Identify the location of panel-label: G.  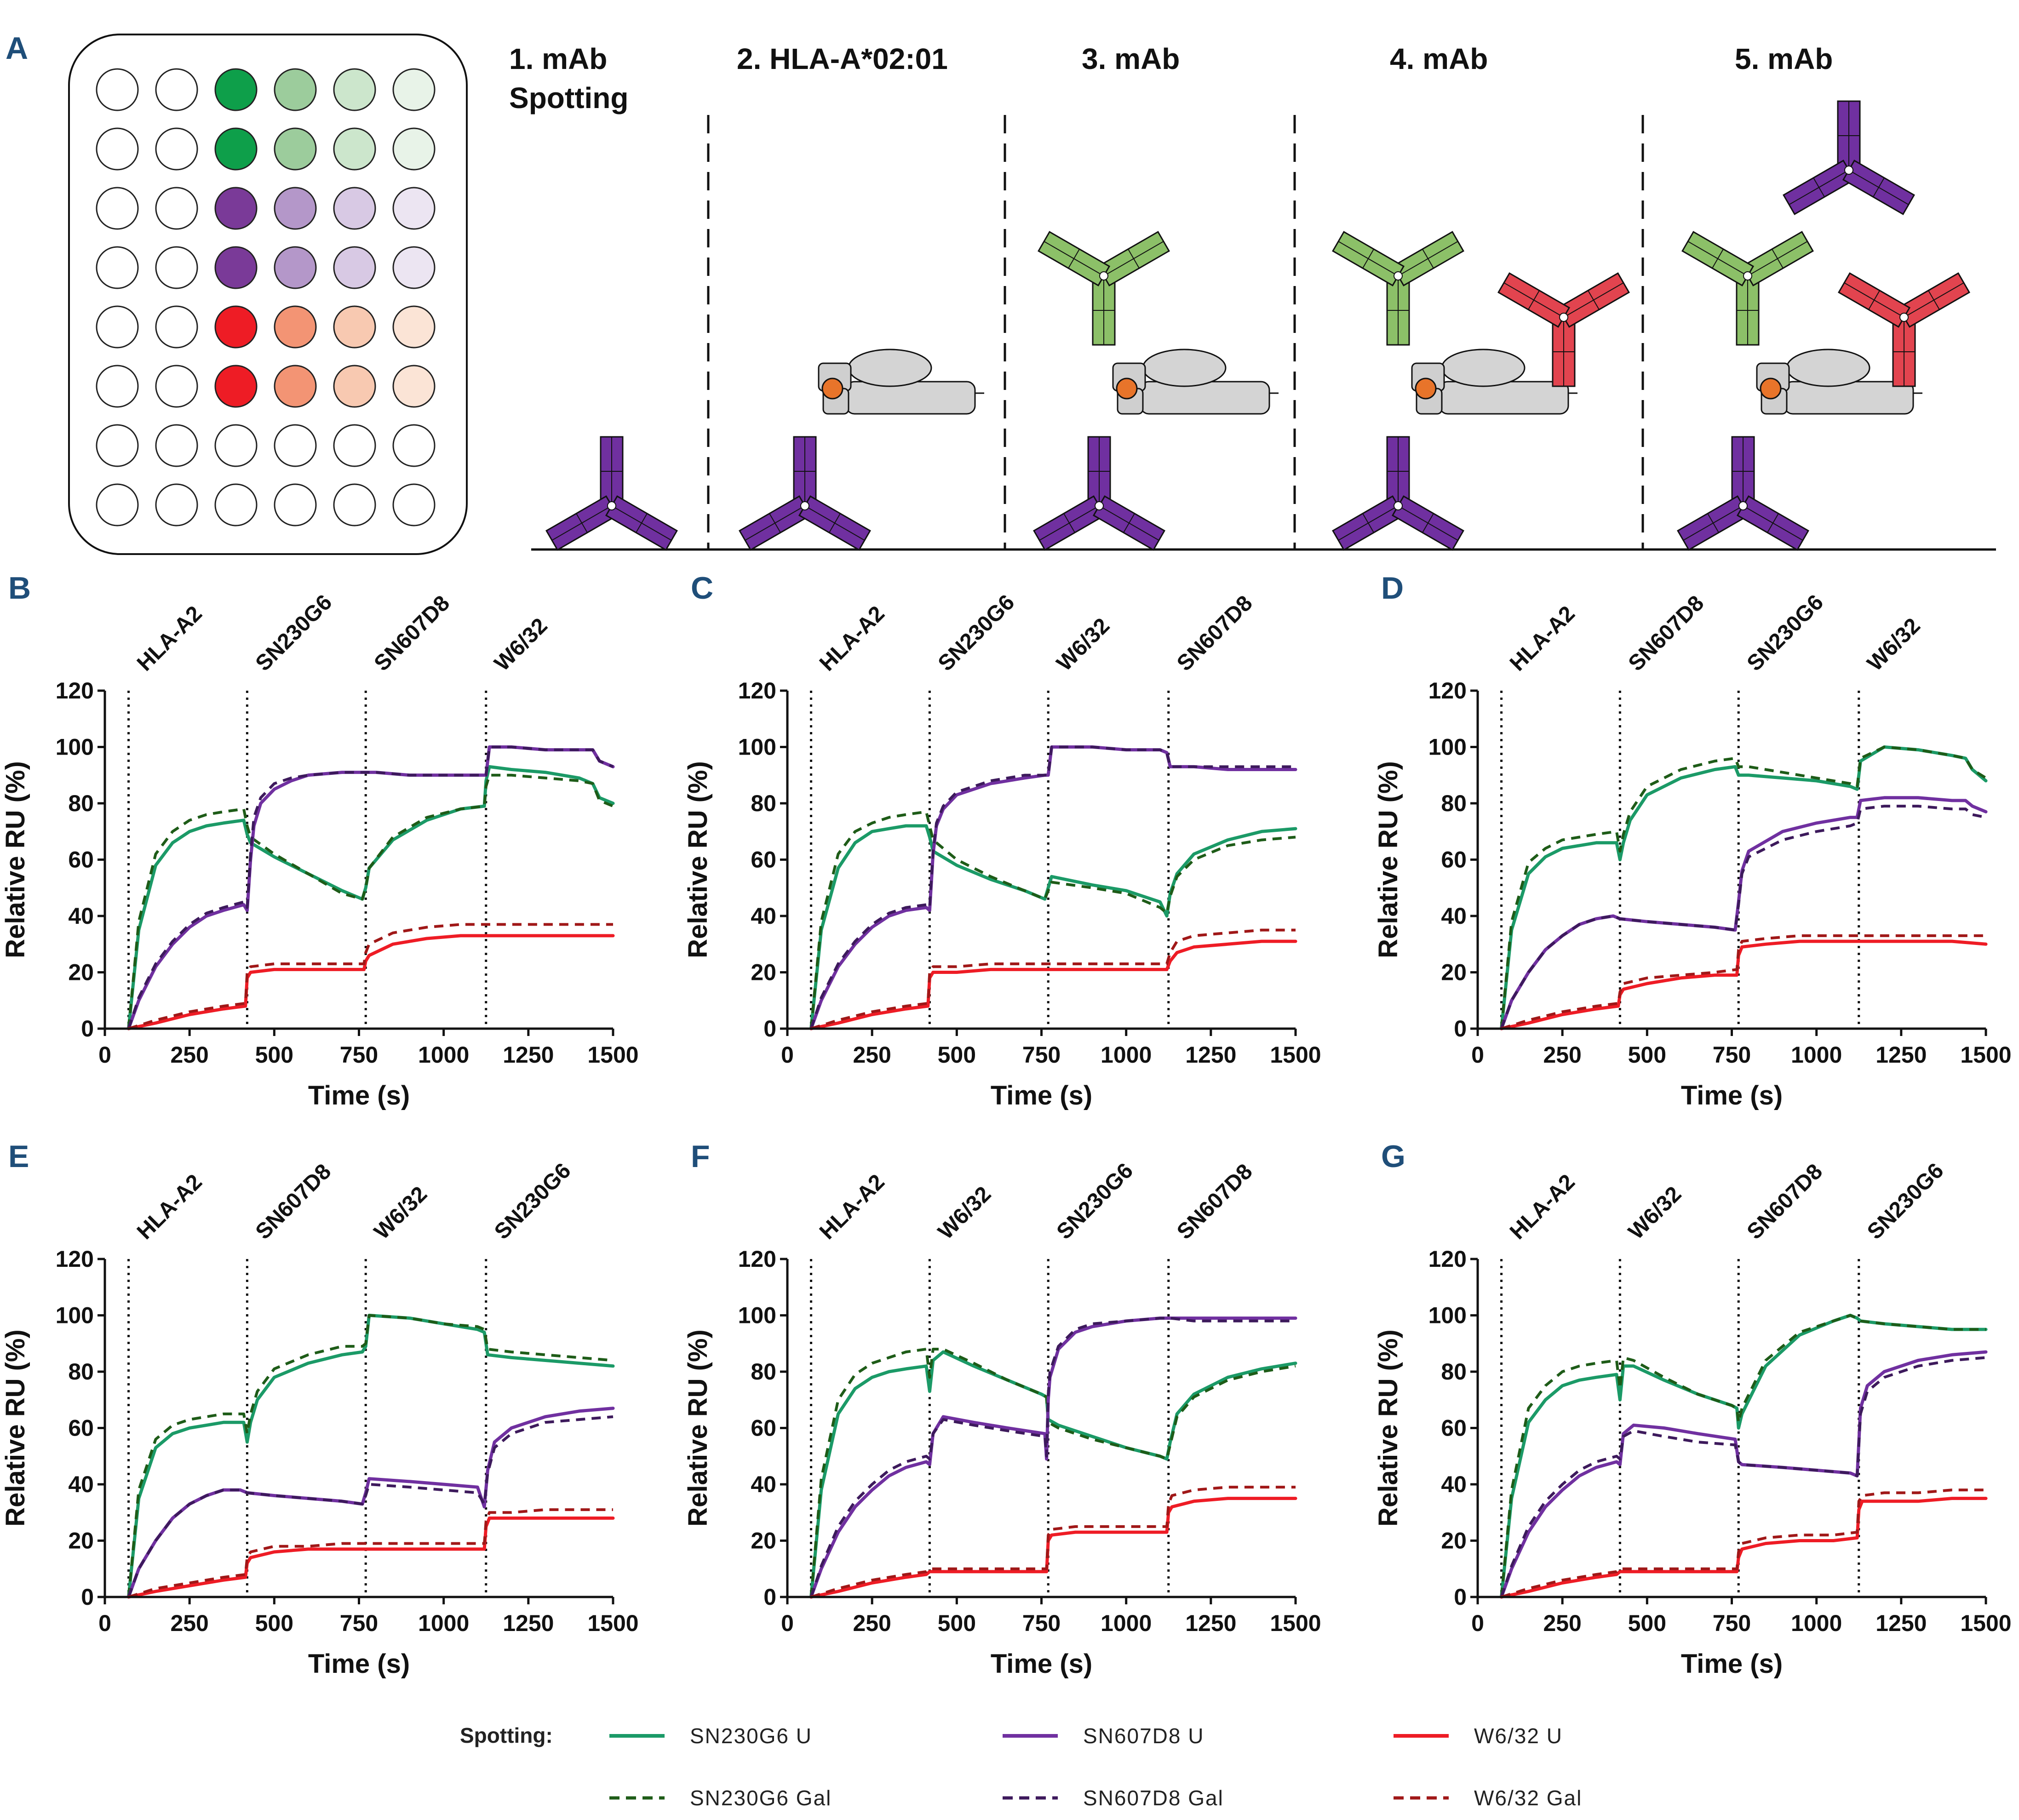
(1393, 1156).